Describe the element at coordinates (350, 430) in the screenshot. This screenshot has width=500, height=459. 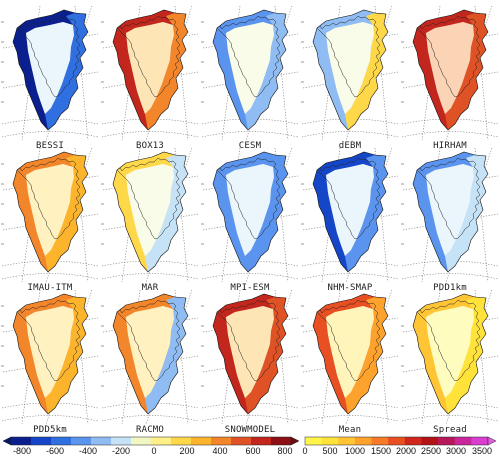
I see `panel-label-mean: Mean` at that location.